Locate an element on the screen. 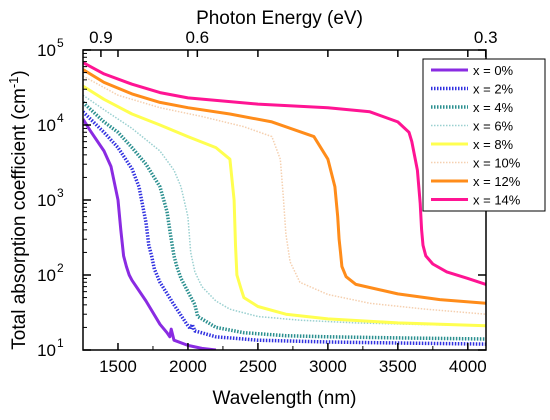  x-tick-label-2: 2500 is located at coordinates (258, 366).